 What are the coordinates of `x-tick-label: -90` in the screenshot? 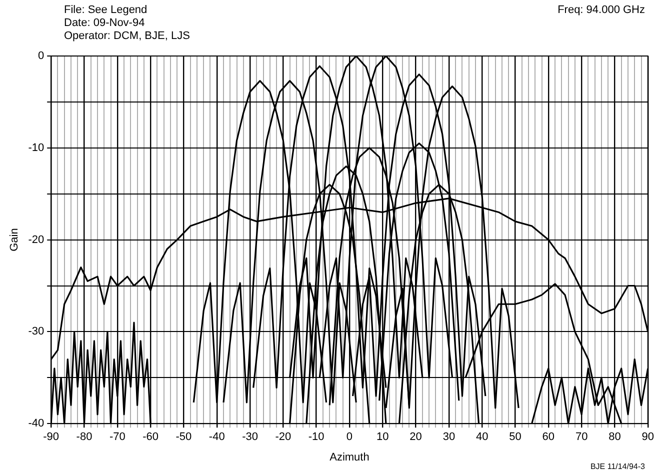 It's located at (51, 437).